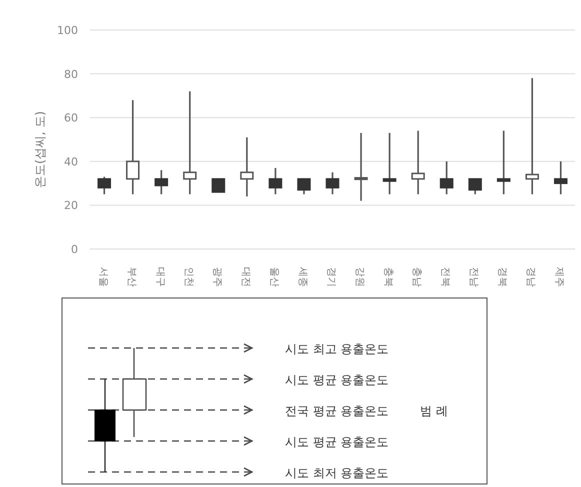 This screenshot has width=581, height=487. What do you see at coordinates (530, 277) in the screenshot?
I see `x-tick-label: 경남` at bounding box center [530, 277].